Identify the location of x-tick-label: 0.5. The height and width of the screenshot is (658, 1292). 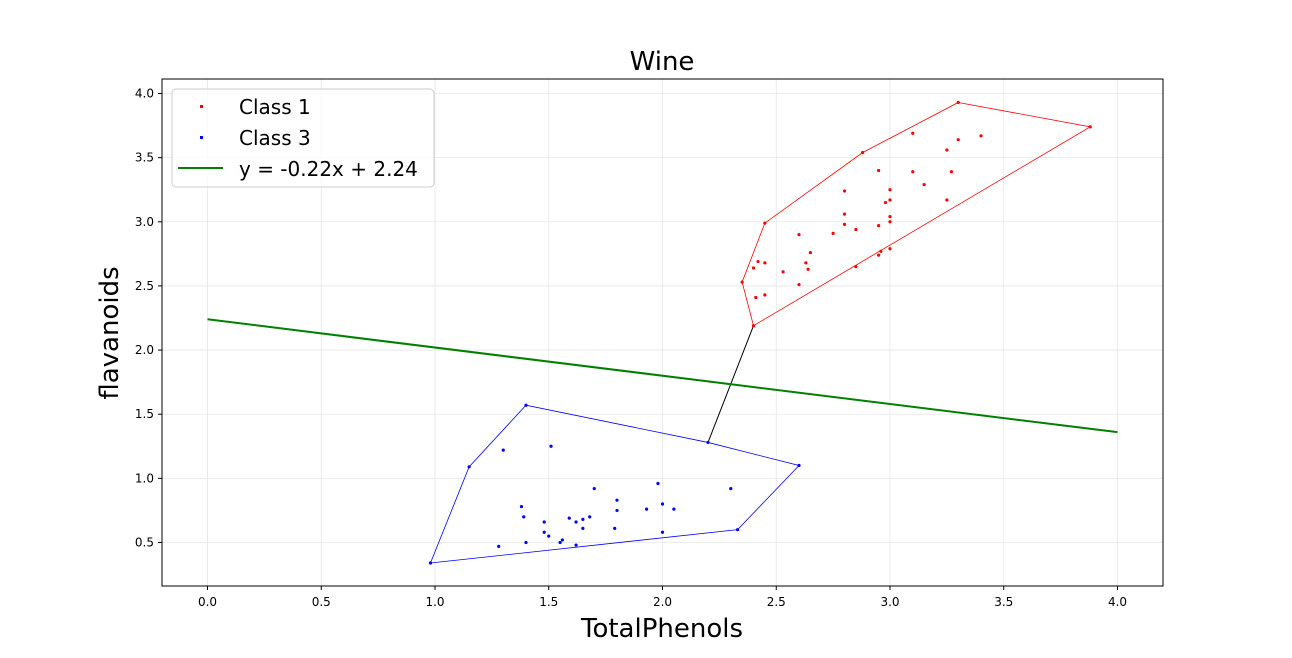
(321, 602).